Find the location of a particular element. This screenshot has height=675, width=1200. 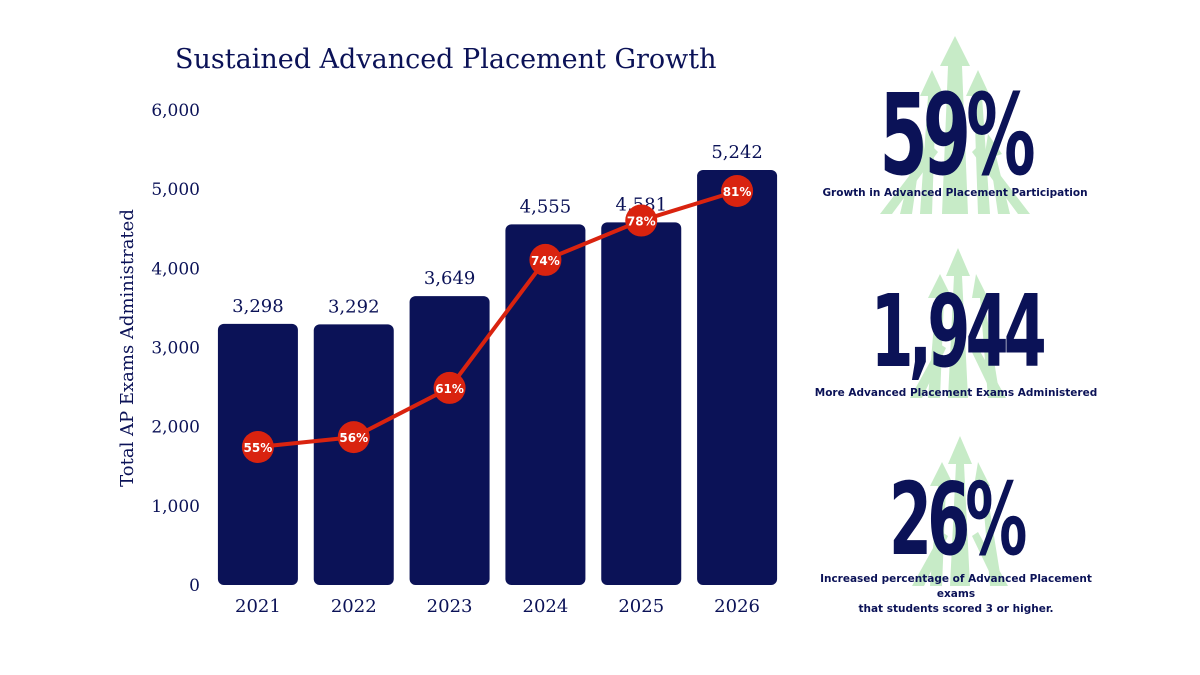

bar-value-label: 5,242 is located at coordinates (737, 152).